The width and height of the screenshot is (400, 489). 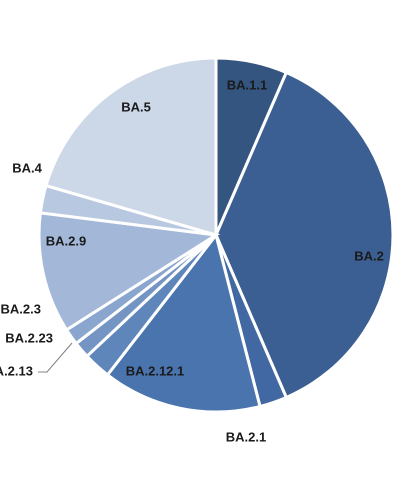 I want to click on pie-label-ba-4: BA.4, so click(x=27, y=167).